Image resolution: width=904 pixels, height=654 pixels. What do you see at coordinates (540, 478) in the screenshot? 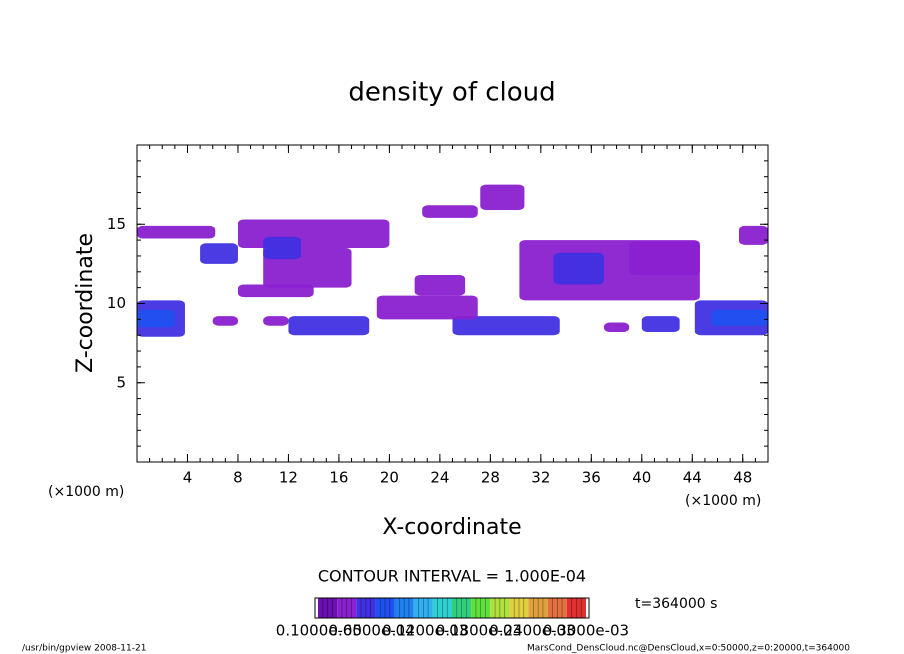
I see `x-tick-label: 32` at bounding box center [540, 478].